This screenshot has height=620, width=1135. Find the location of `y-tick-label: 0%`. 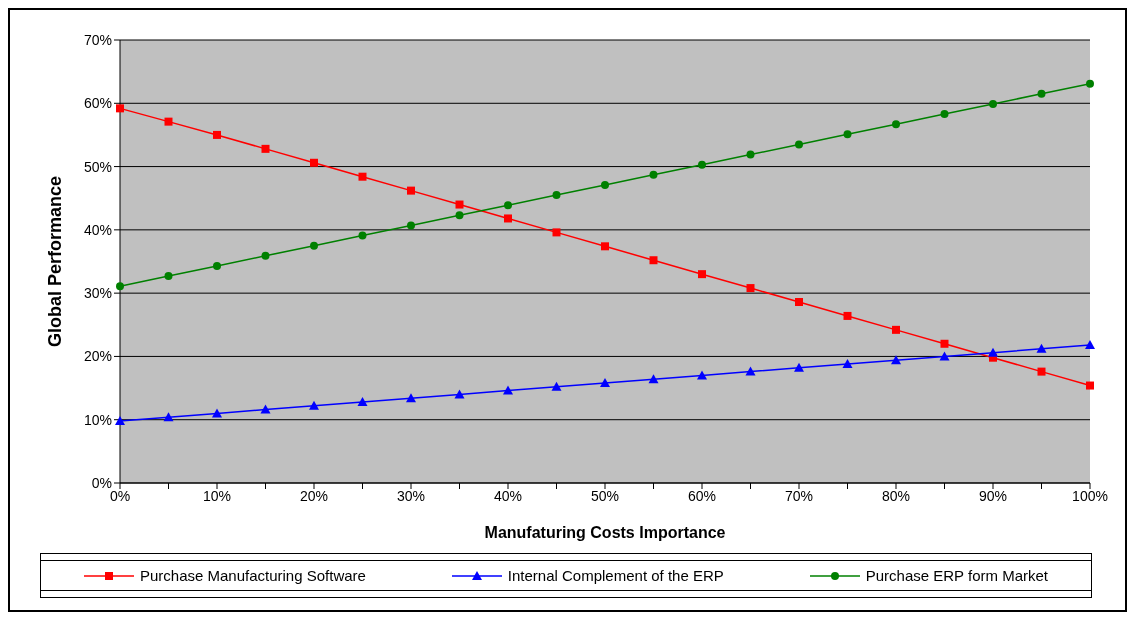

y-tick-label: 0% is located at coordinates (101, 482).